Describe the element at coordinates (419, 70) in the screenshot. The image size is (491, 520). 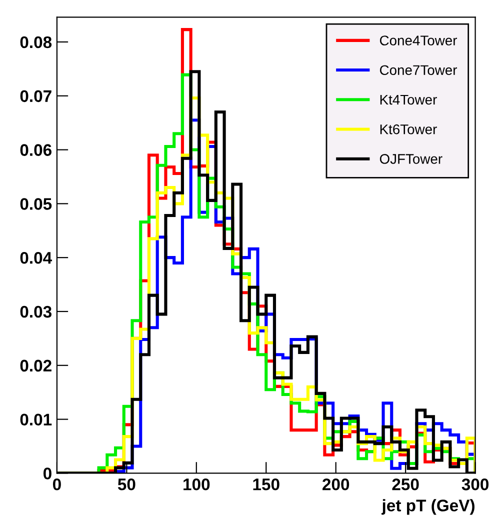
I see `legend-label: Cone7Tower` at that location.